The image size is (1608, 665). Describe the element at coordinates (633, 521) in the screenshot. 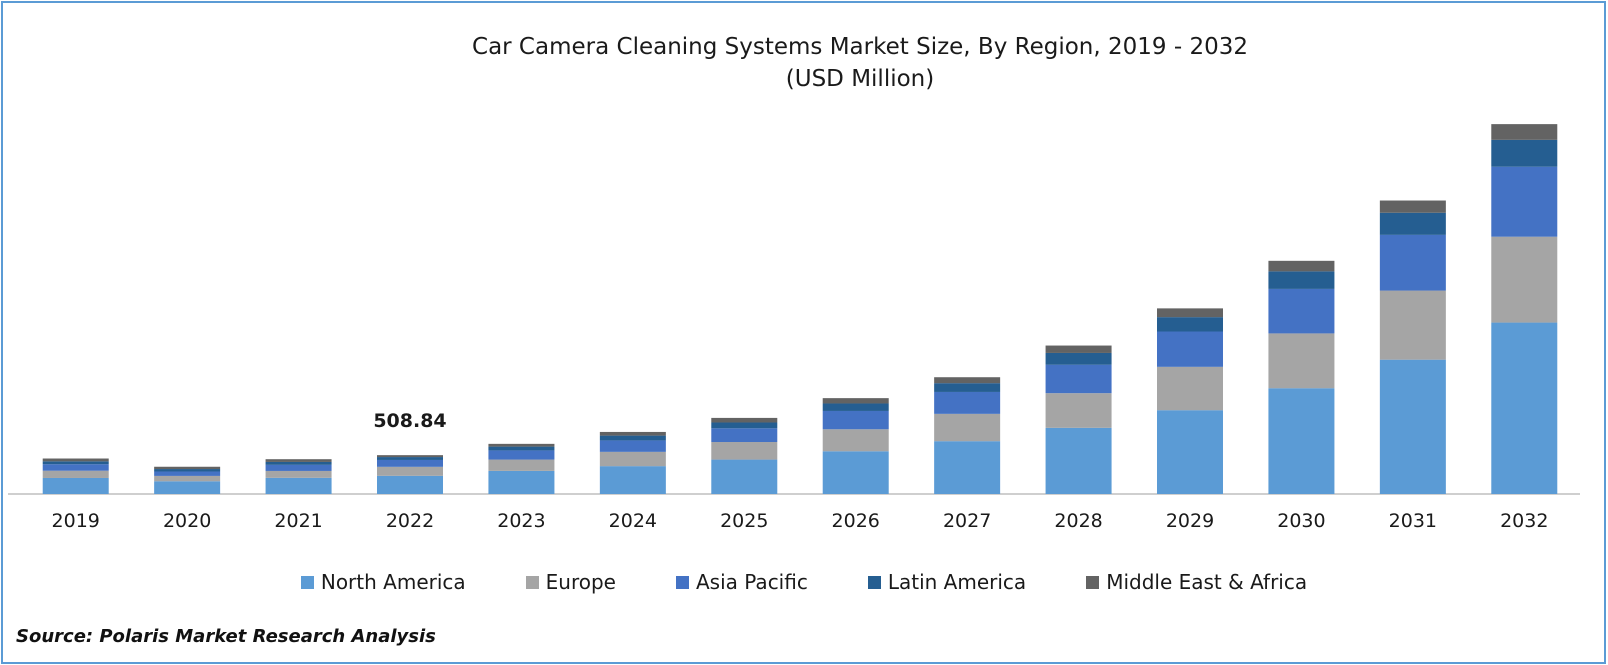

I see `x-tick-label: 2024` at that location.